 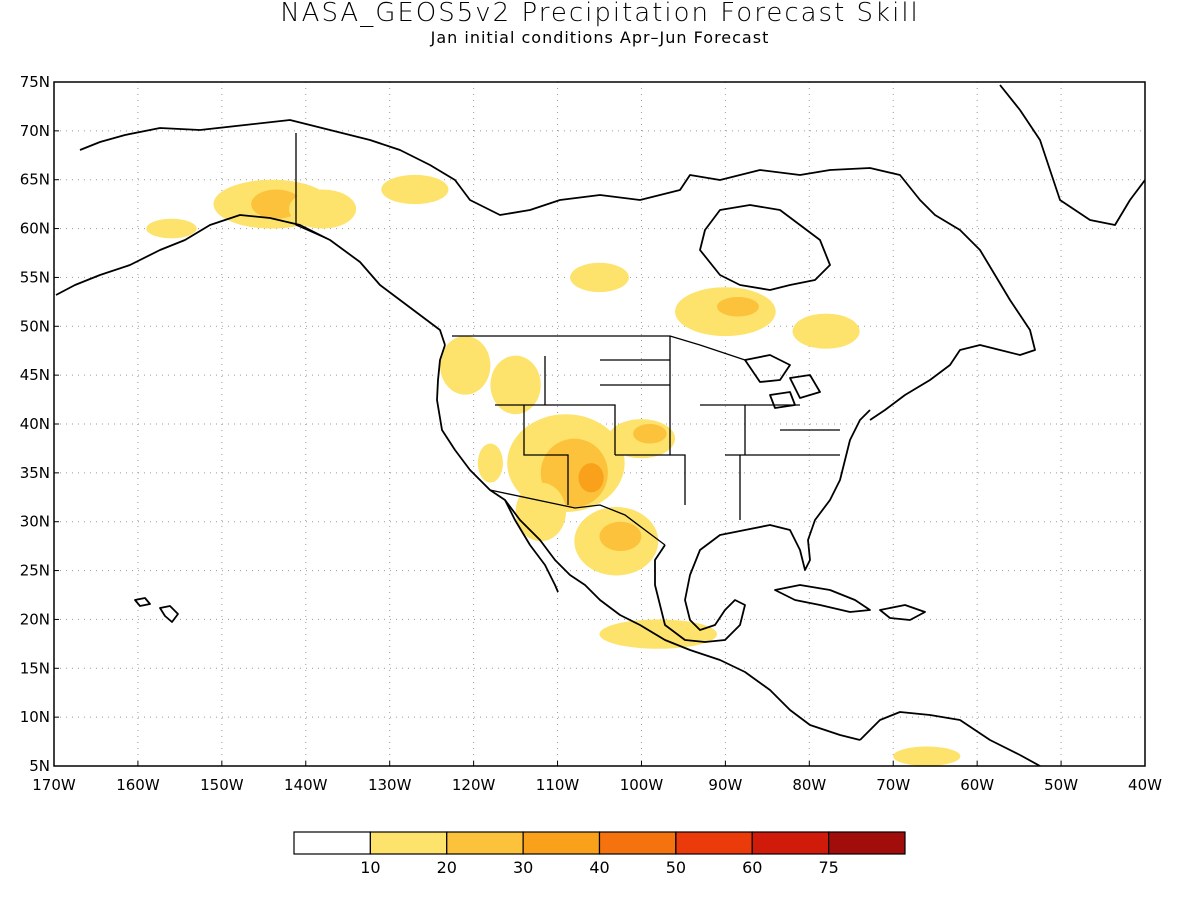 What do you see at coordinates (390, 785) in the screenshot?
I see `lon-tick-label: 130W` at bounding box center [390, 785].